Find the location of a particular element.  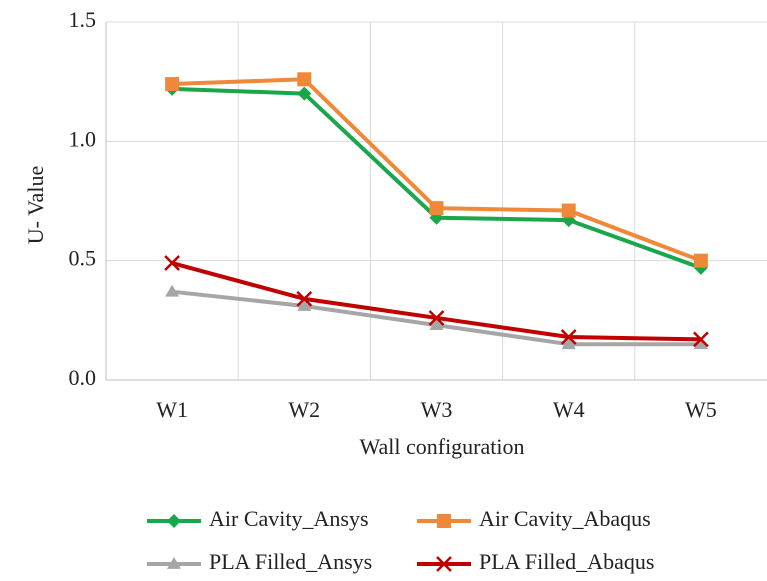

x-tick-label: W5 is located at coordinates (701, 409).